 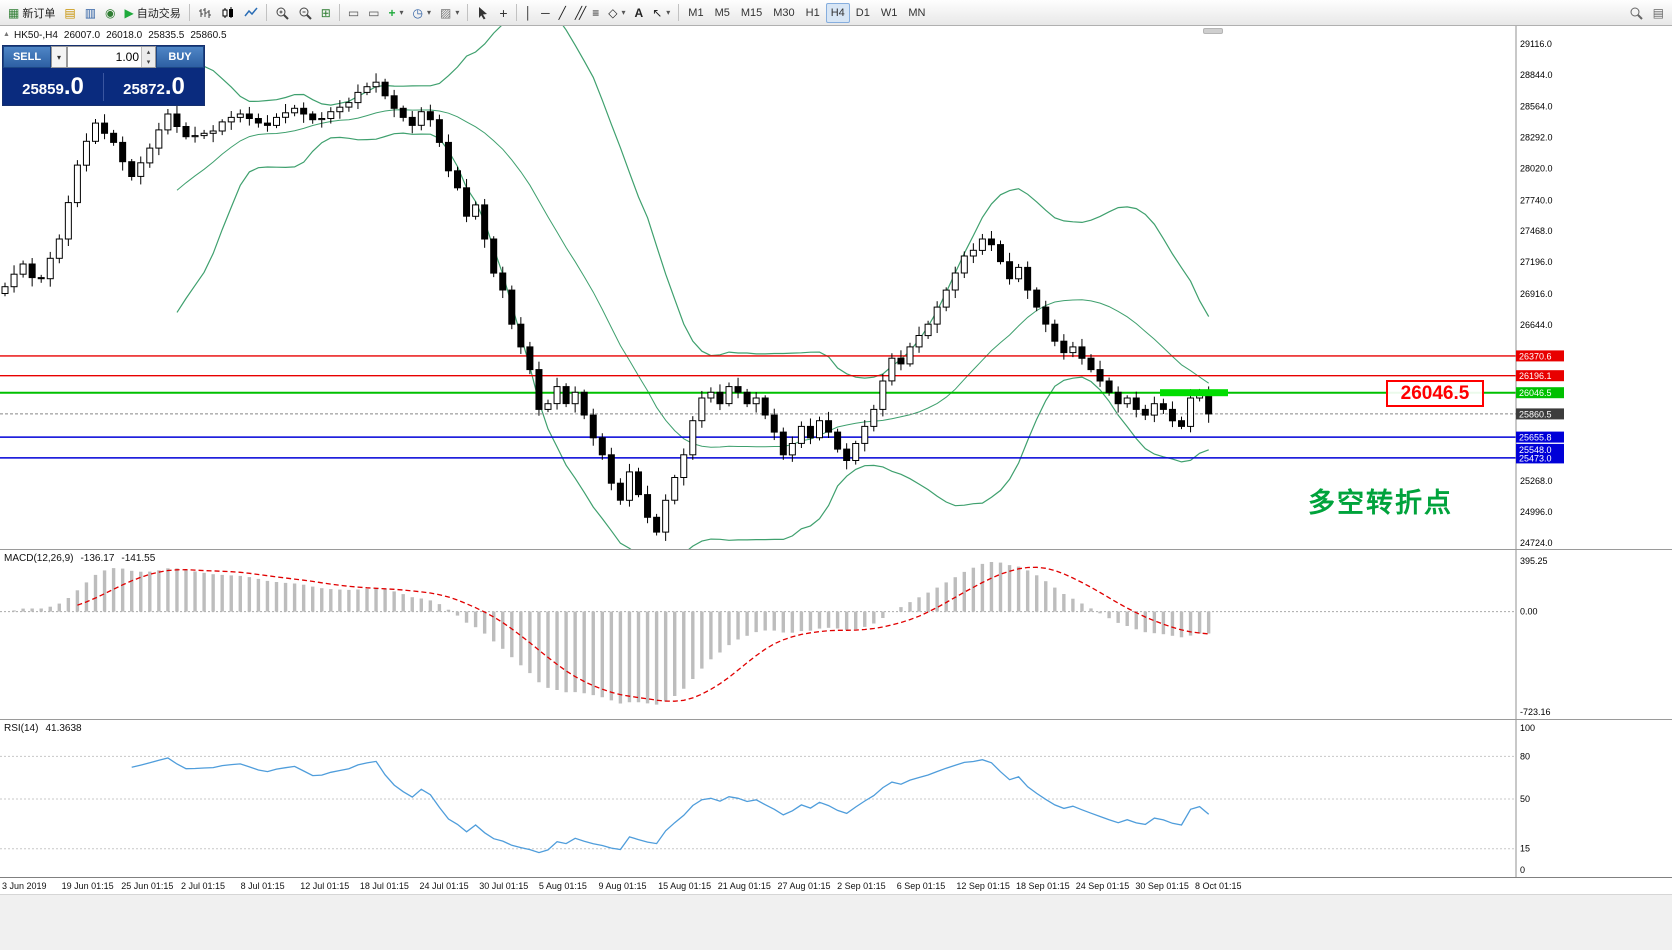 I want to click on time-axis-label: 21 Aug 01:15, so click(x=744, y=886).